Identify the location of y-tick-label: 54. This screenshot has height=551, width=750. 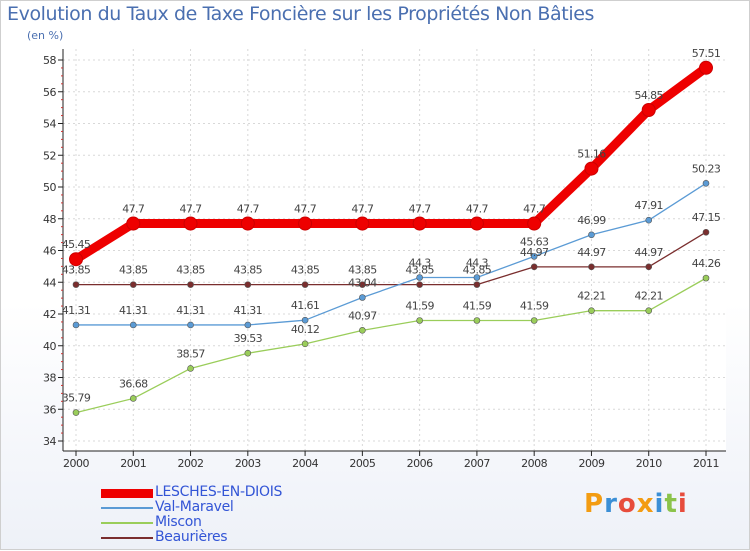
(49, 124).